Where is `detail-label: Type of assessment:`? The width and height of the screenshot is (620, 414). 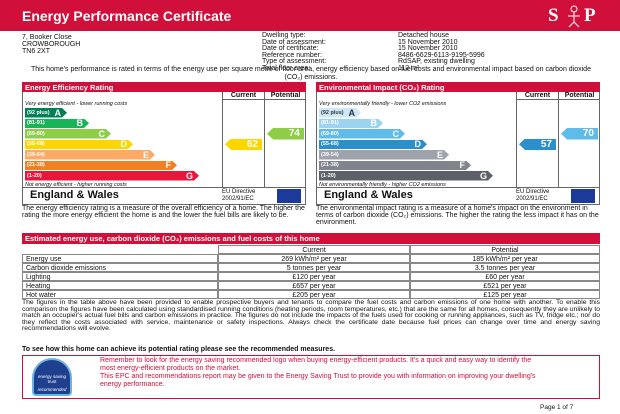 detail-label: Type of assessment: is located at coordinates (294, 61).